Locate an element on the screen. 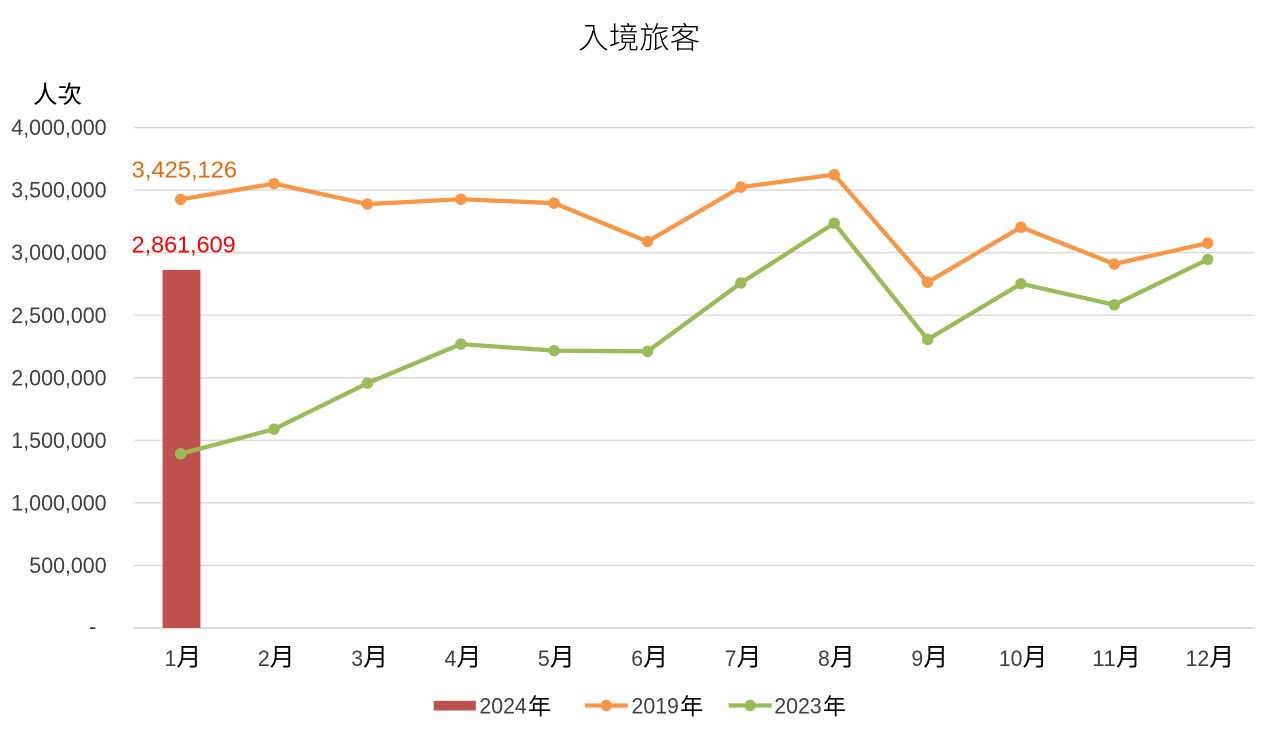  svg-text: 8 is located at coordinates (824, 658).